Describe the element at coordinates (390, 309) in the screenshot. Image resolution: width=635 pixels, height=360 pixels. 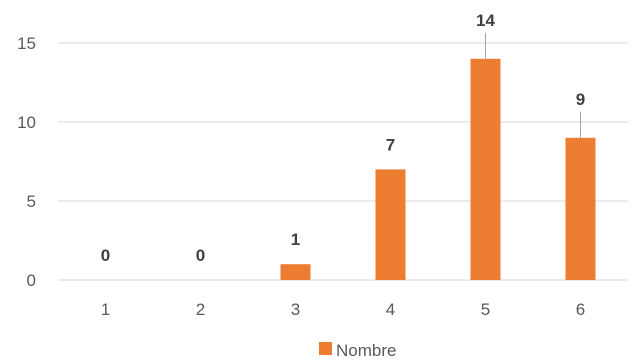
I see `x-tick-label: 4` at that location.